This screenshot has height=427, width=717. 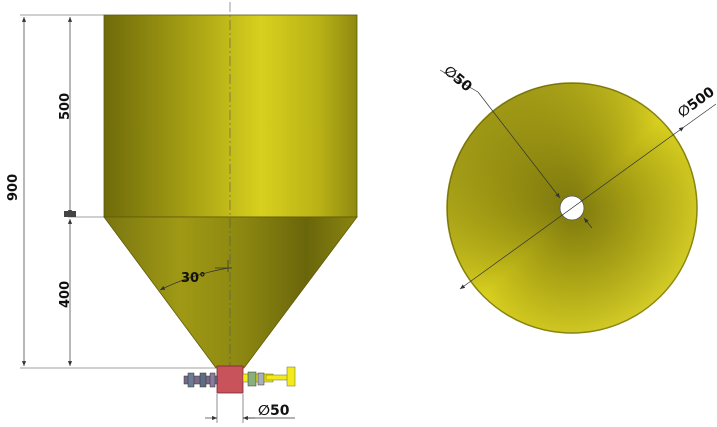 What do you see at coordinates (696, 102) in the screenshot?
I see `outer-diameter-label: ∅500` at bounding box center [696, 102].